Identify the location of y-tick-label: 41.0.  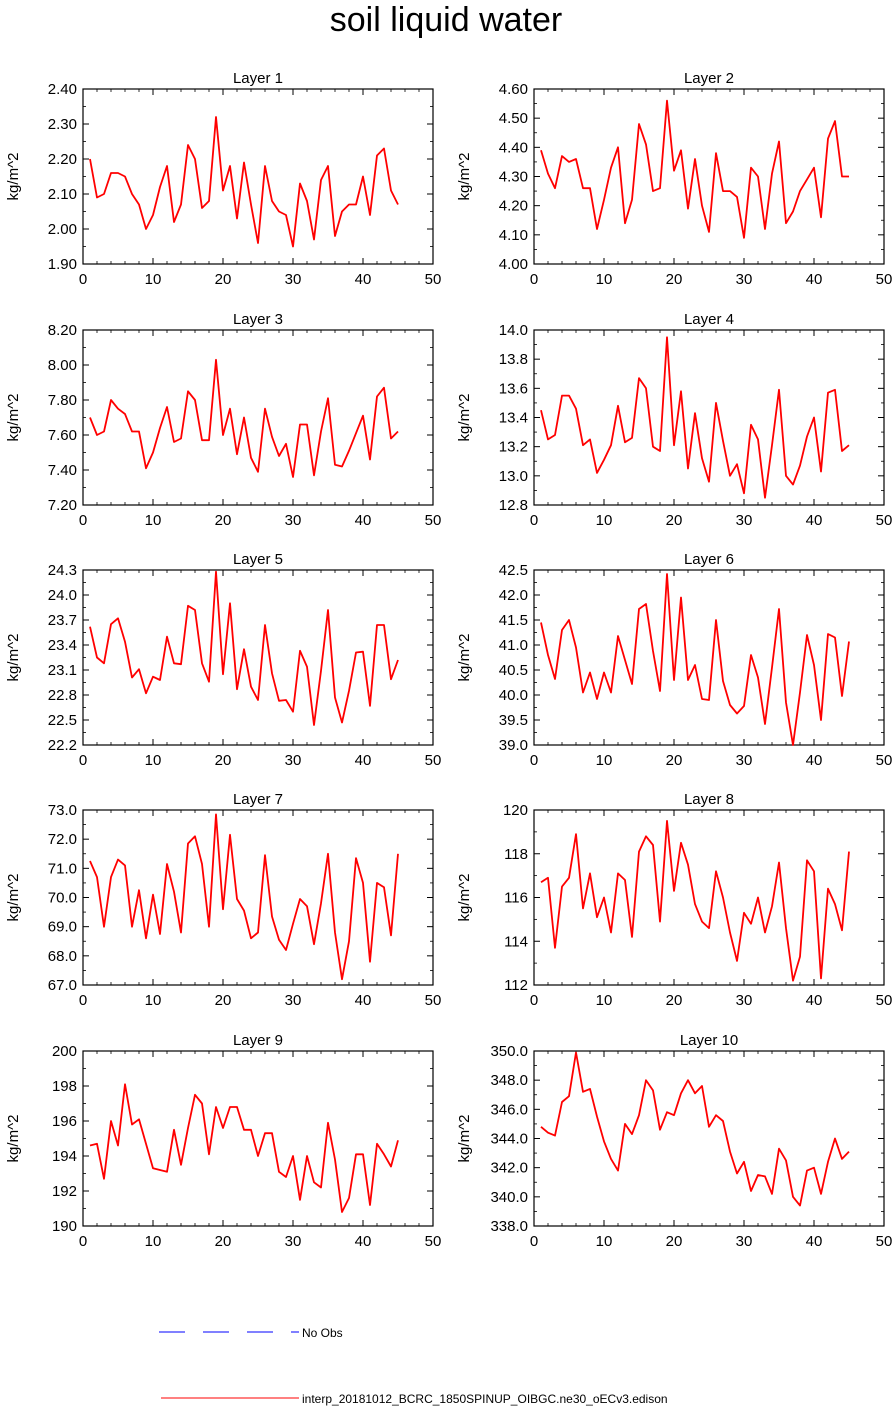
(513, 645).